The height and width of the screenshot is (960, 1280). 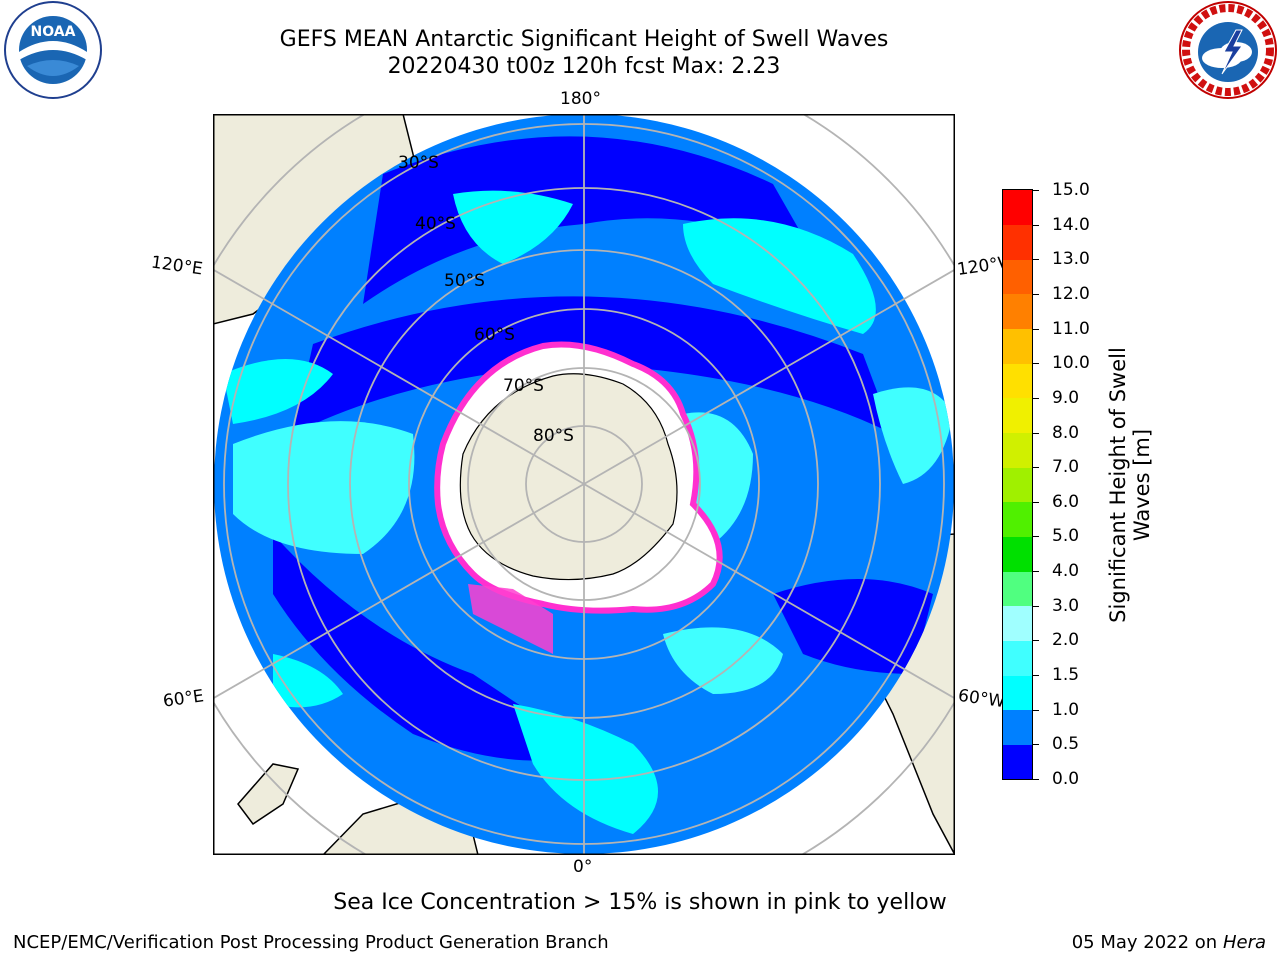 What do you see at coordinates (1066, 605) in the screenshot?
I see `colorbar-tick-label: 3.0` at bounding box center [1066, 605].